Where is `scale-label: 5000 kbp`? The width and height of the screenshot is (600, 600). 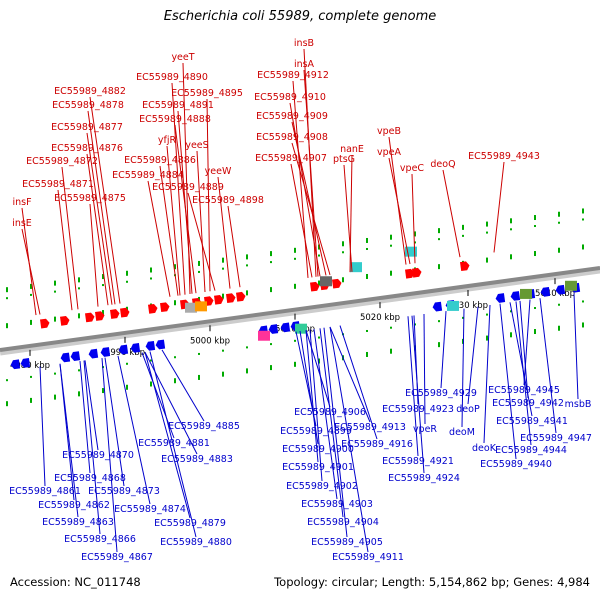
scale-label: 5000 kbp is located at coordinates (210, 341).